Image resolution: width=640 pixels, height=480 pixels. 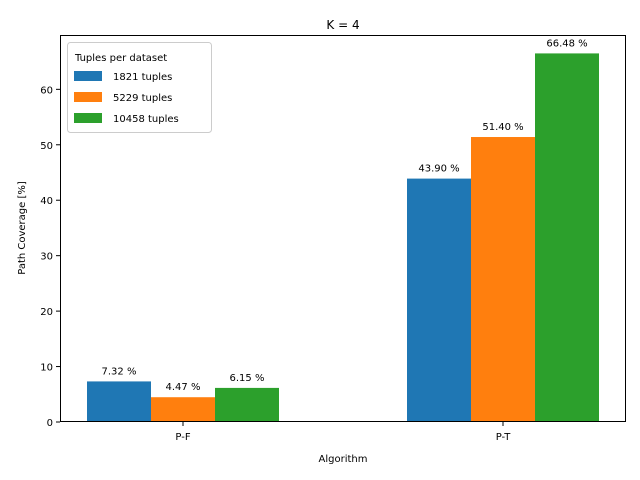 I want to click on data-label: 43.90 %, so click(x=438, y=169).